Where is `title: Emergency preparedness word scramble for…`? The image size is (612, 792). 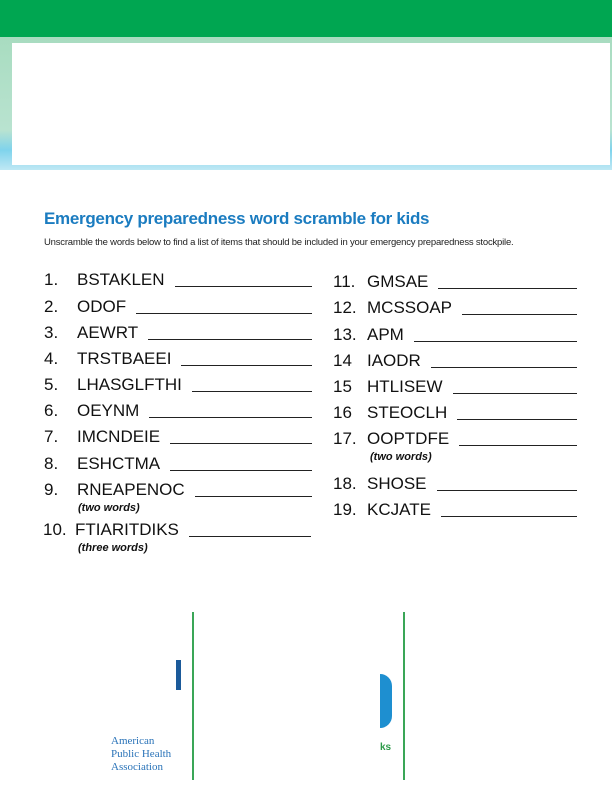 title: Emergency preparedness word scramble for… is located at coordinates (237, 218).